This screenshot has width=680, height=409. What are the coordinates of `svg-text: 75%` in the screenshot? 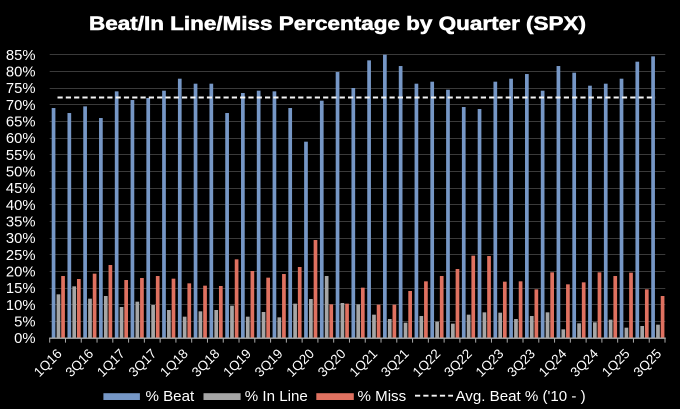 It's located at (21, 89).